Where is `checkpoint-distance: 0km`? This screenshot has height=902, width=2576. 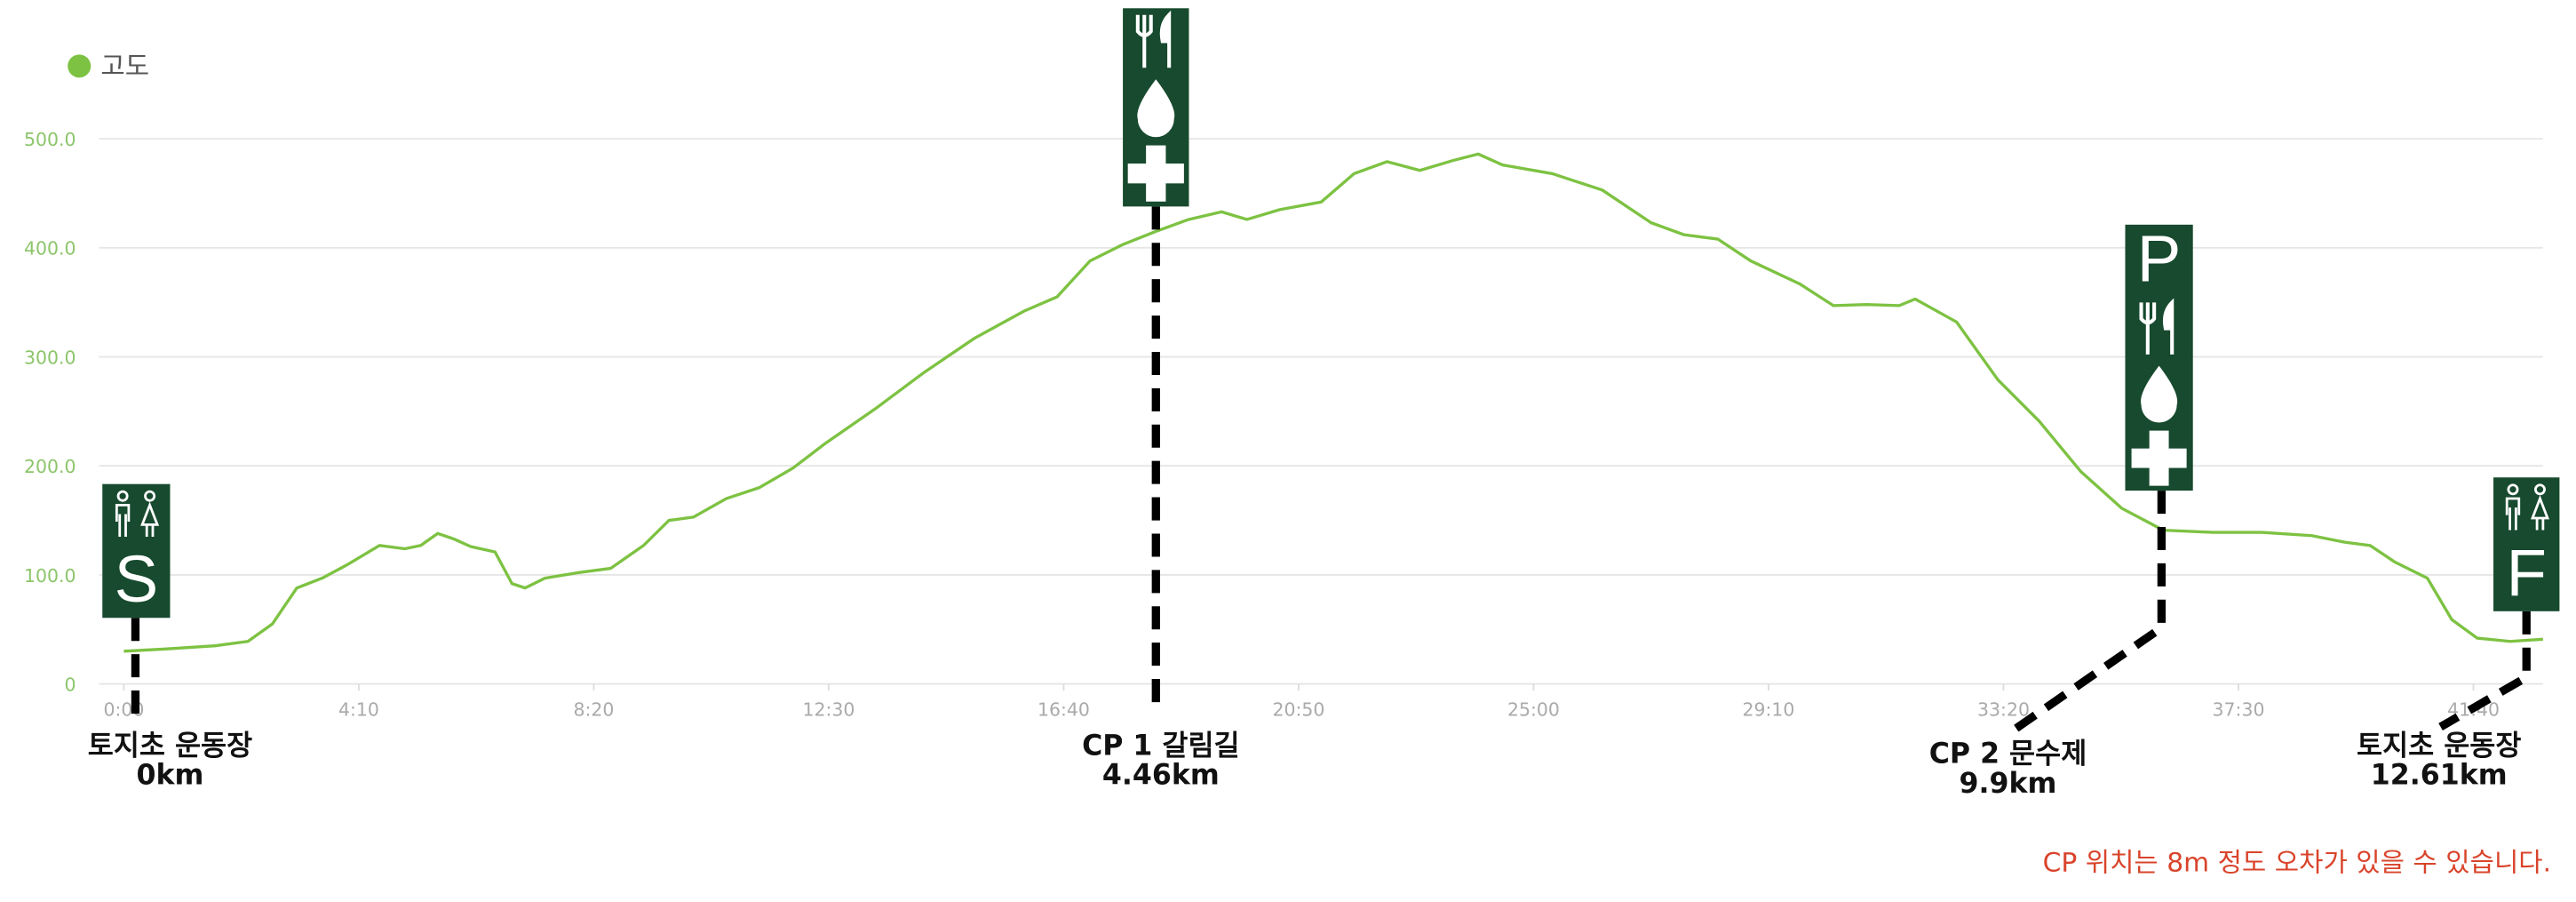 checkpoint-distance: 0km is located at coordinates (170, 776).